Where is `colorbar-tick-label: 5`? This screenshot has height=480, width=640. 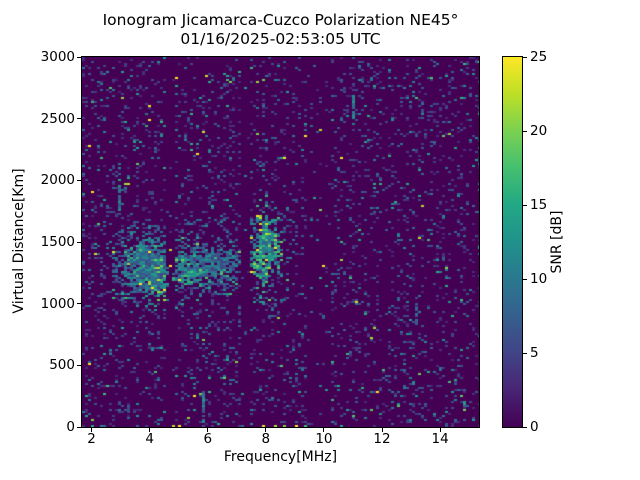
colorbar-tick-label: 5 is located at coordinates (534, 353).